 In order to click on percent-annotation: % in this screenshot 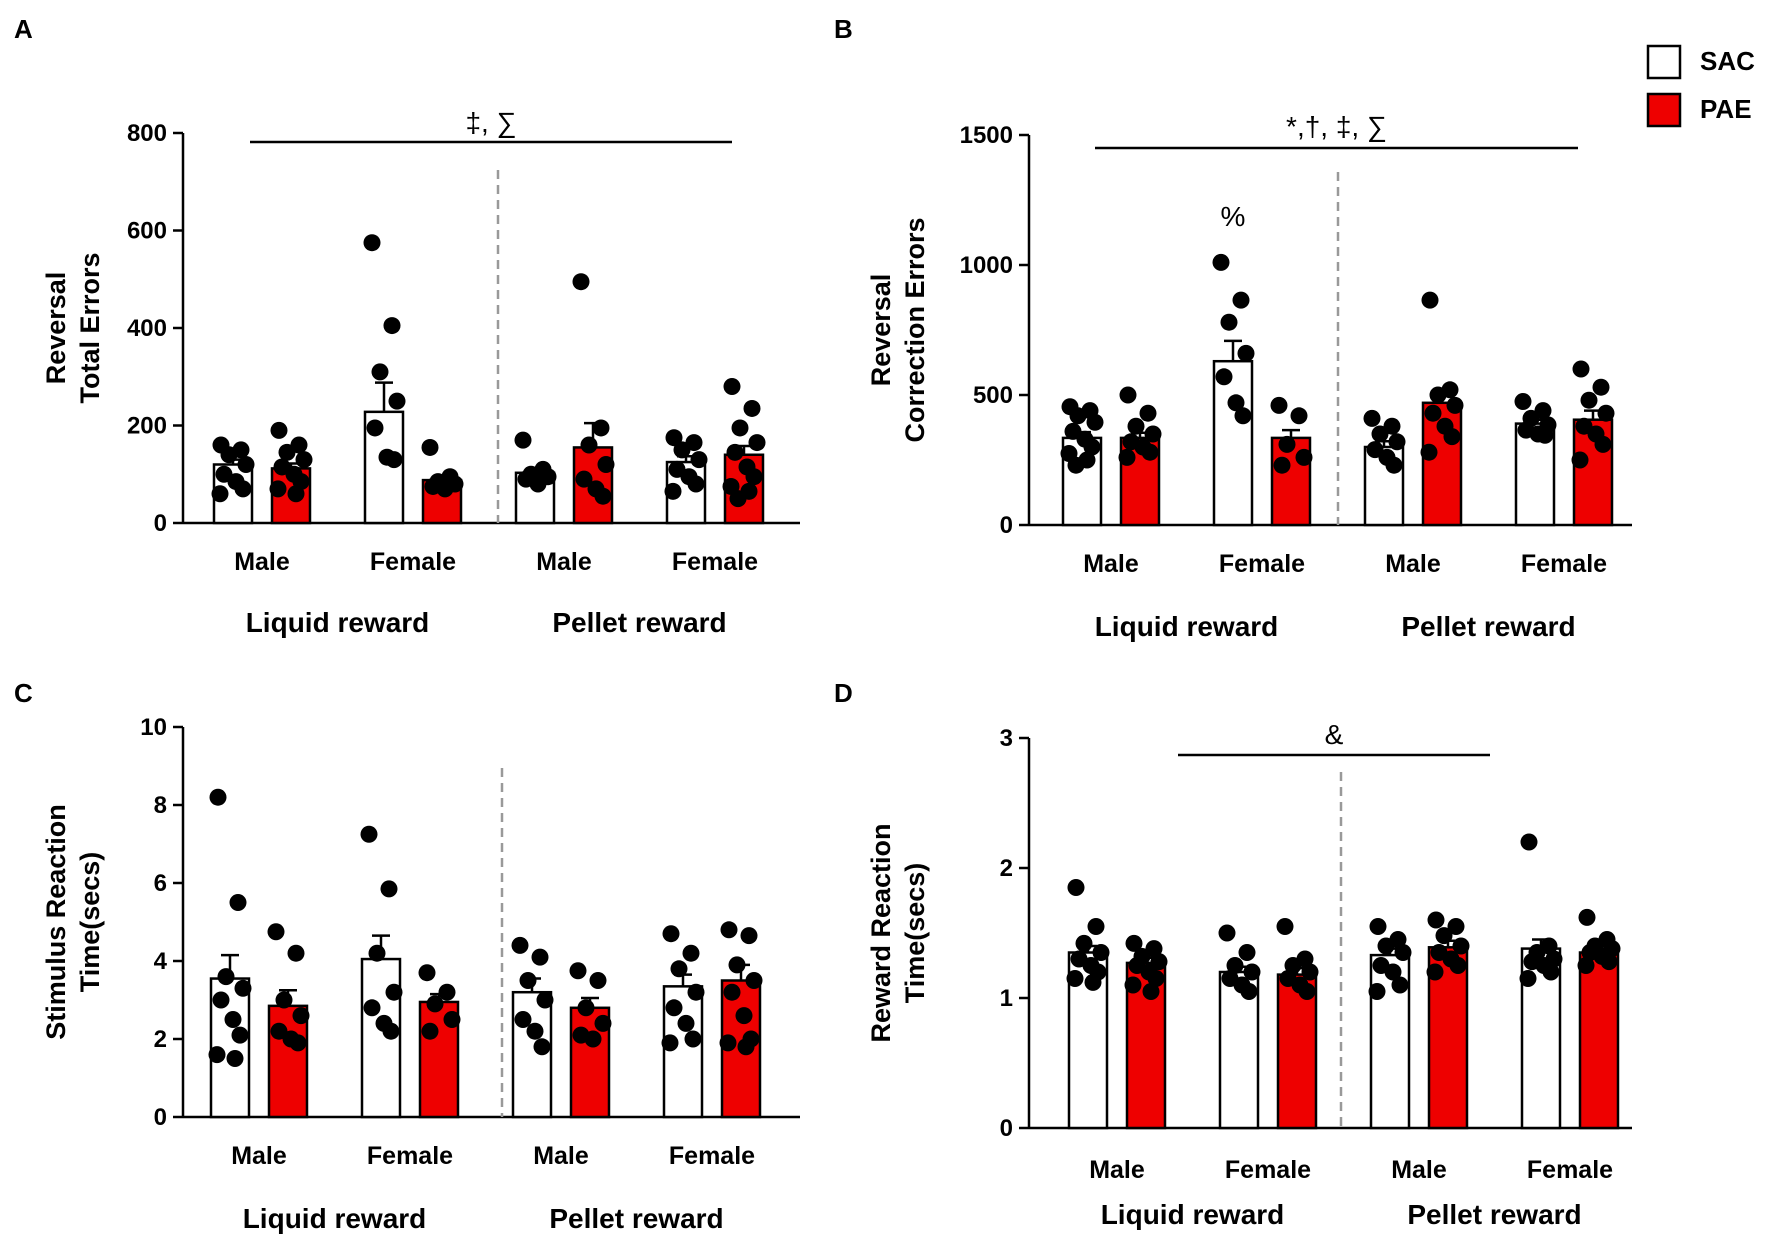, I will do `click(1233, 216)`.